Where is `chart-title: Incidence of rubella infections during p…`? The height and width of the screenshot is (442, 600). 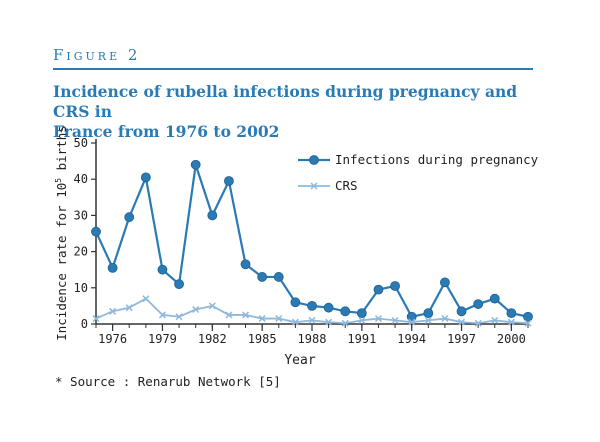
chart-title: Incidence of rubella infections during p… is located at coordinates (288, 112).